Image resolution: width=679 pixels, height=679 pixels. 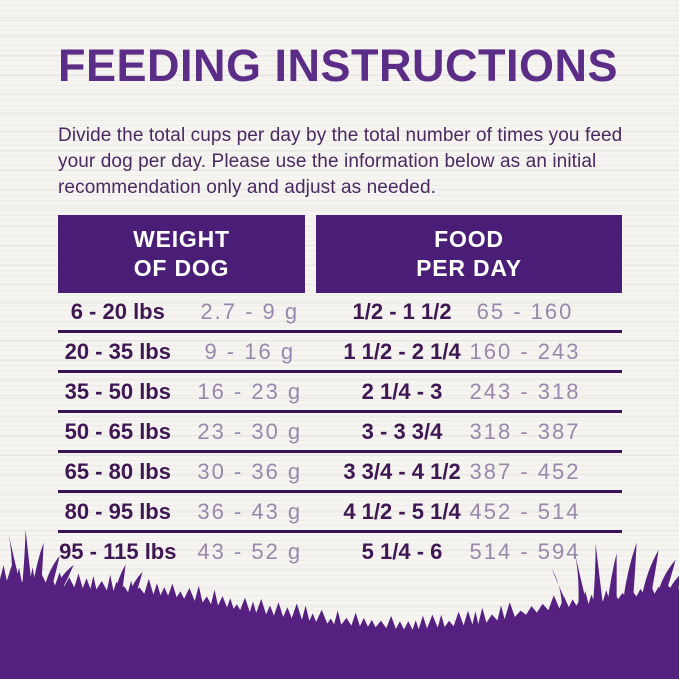 What do you see at coordinates (402, 431) in the screenshot?
I see `cups-cell: 3 - 3 3/4` at bounding box center [402, 431].